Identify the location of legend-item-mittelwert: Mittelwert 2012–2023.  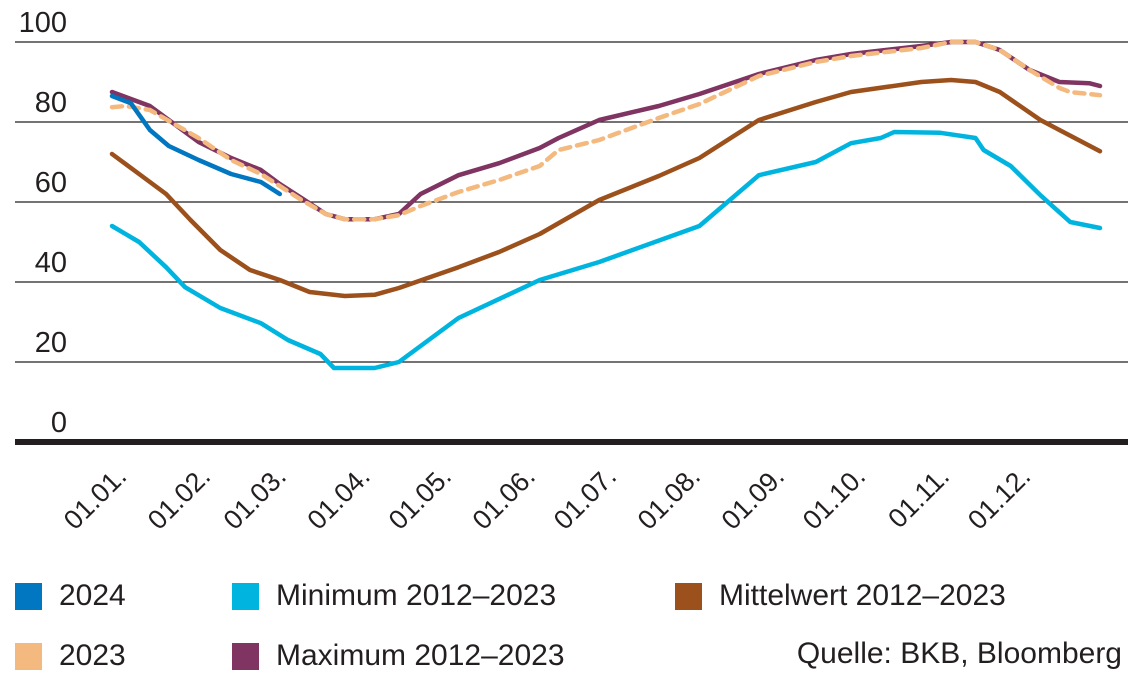
(840, 596).